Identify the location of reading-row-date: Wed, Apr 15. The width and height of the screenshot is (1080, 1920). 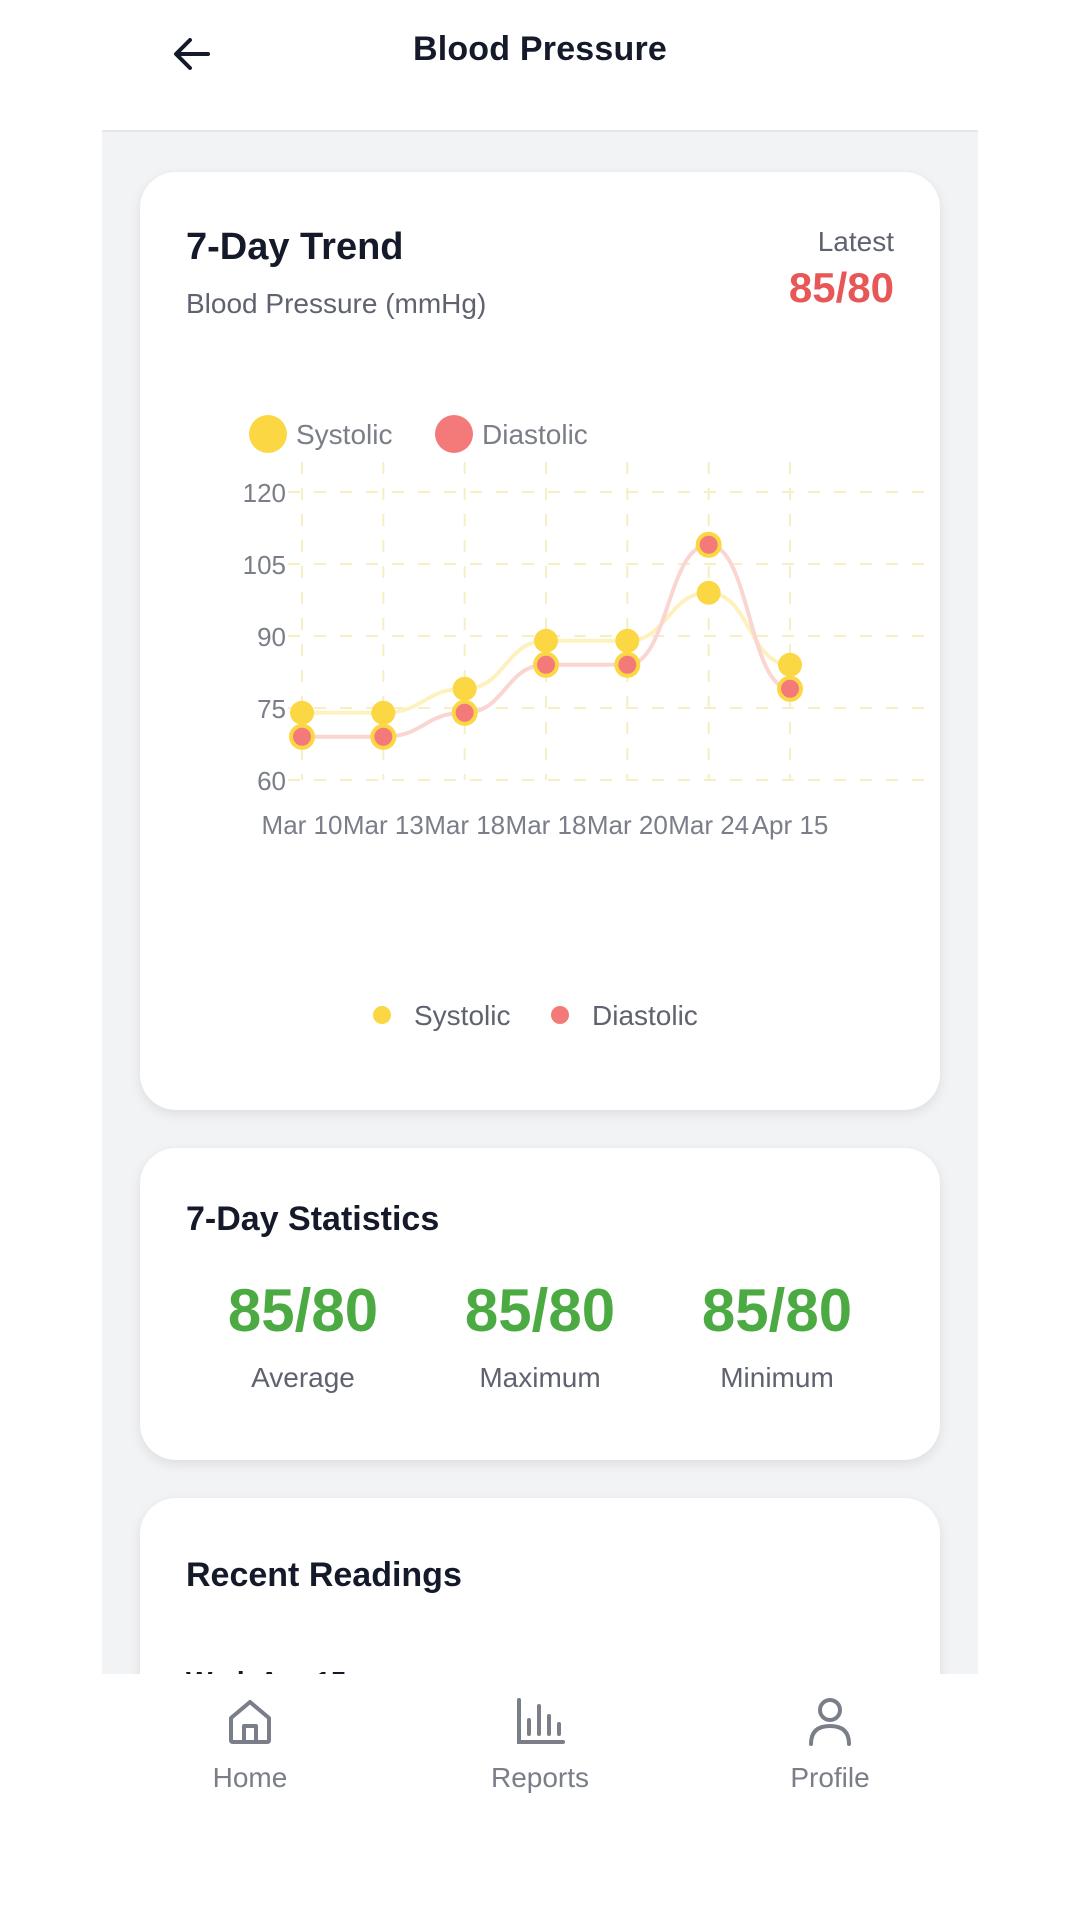
(266, 1671).